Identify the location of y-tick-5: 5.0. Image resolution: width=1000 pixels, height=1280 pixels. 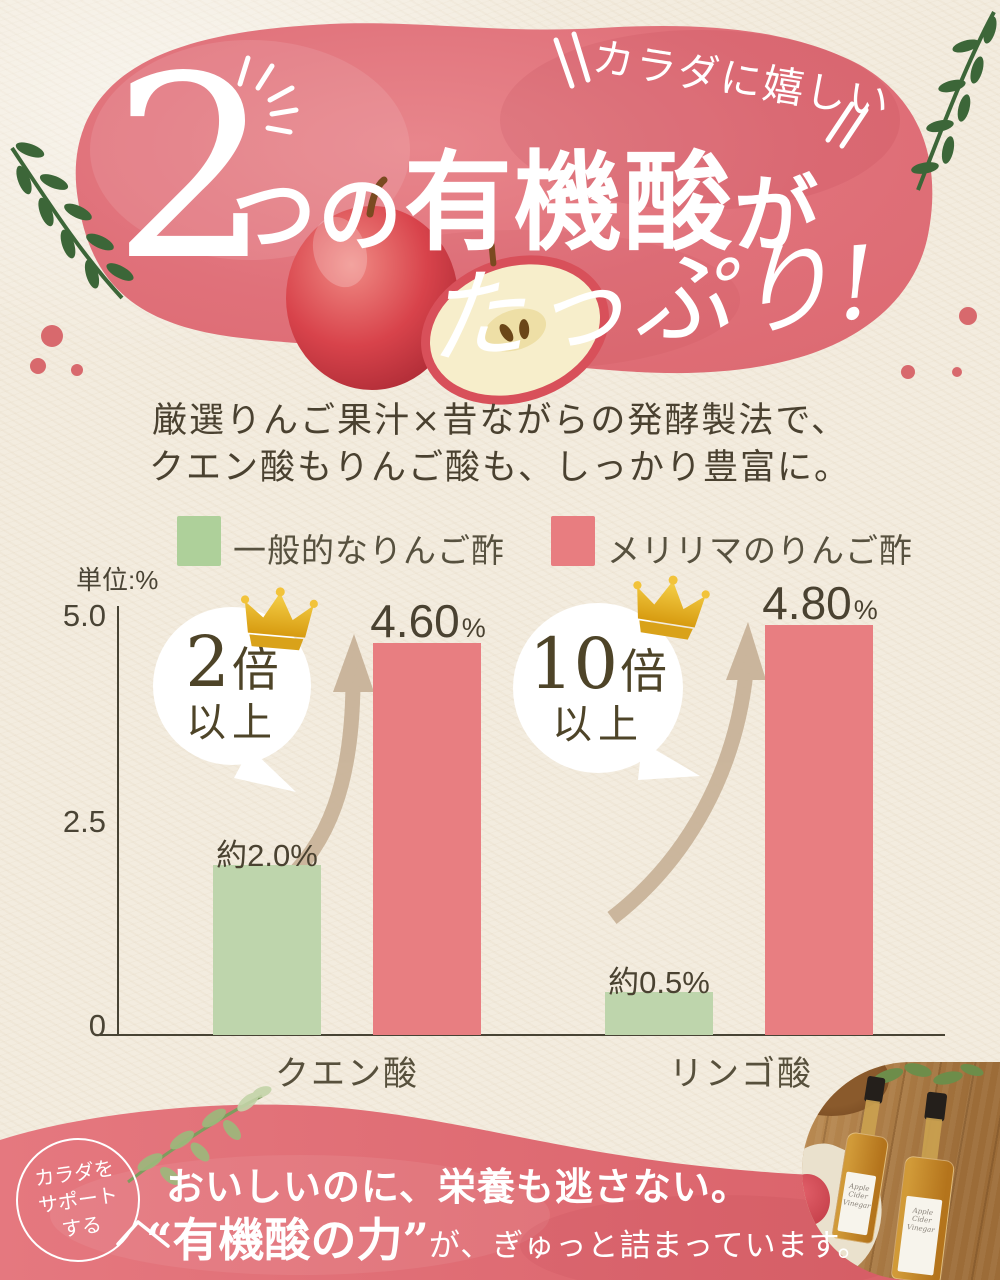
(84, 615).